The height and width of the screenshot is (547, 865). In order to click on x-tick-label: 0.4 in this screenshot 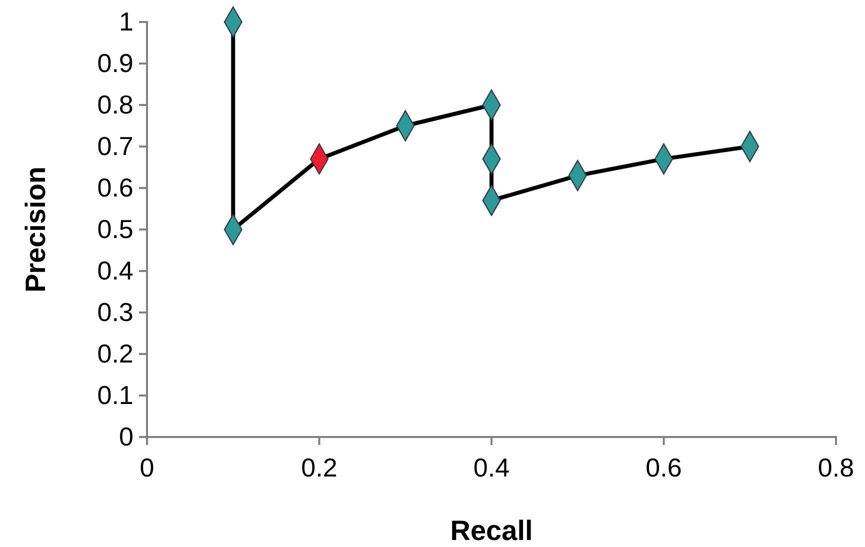, I will do `click(491, 467)`.